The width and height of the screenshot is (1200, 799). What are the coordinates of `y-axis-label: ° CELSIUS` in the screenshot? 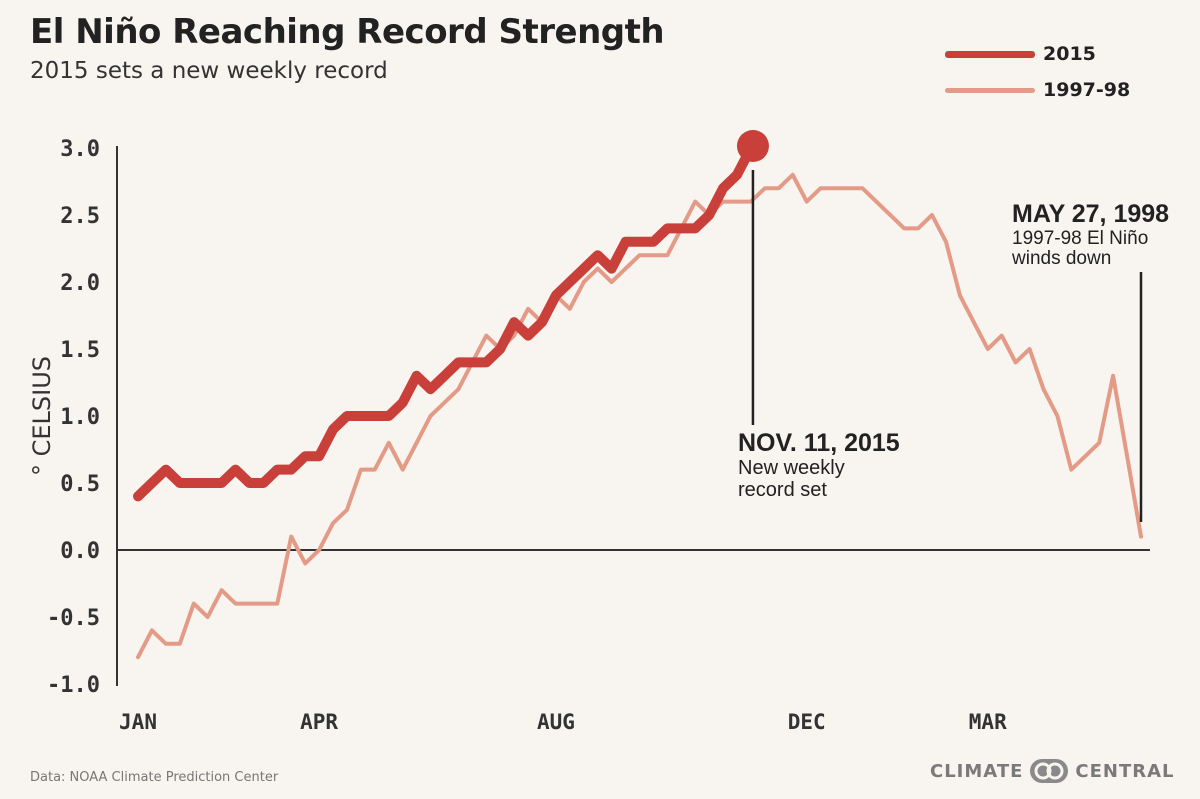 It's located at (42, 416).